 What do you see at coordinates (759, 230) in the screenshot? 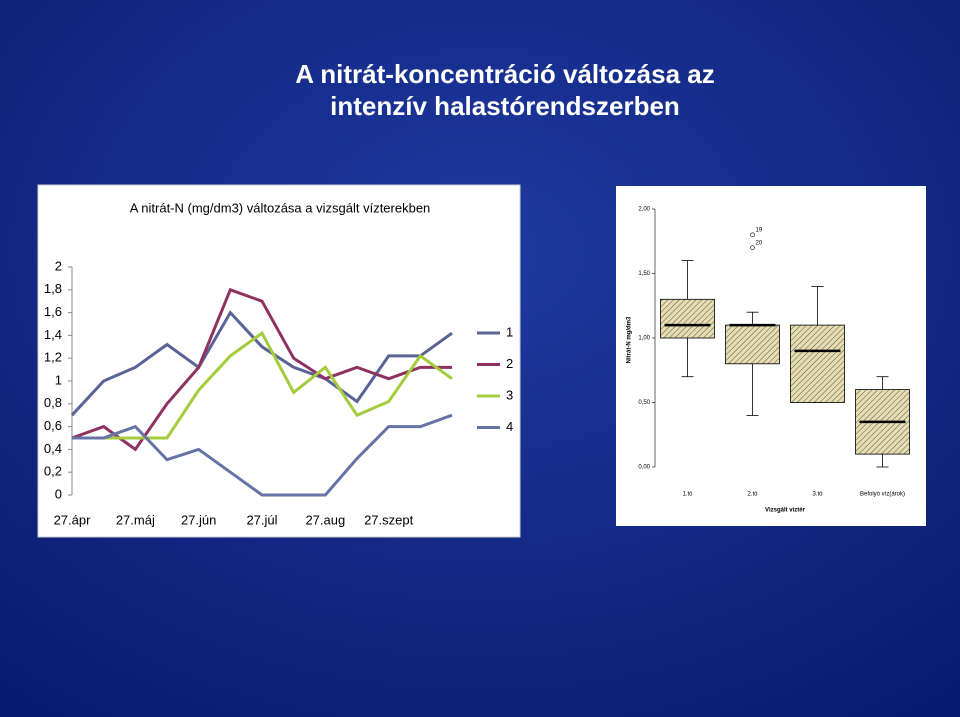
I see `outlier-label: 19` at bounding box center [759, 230].